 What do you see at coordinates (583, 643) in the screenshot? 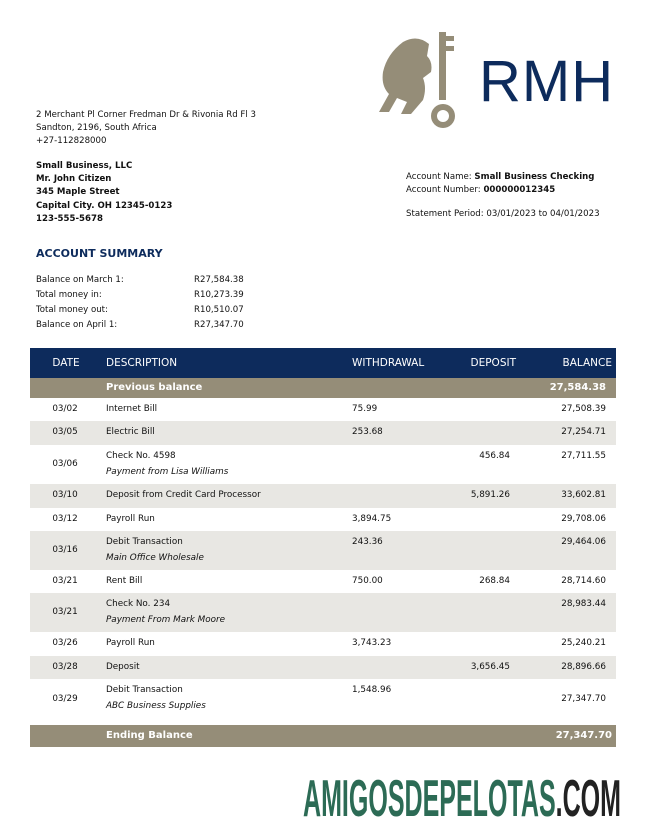
I see `row-balance: 25,240.21` at bounding box center [583, 643].